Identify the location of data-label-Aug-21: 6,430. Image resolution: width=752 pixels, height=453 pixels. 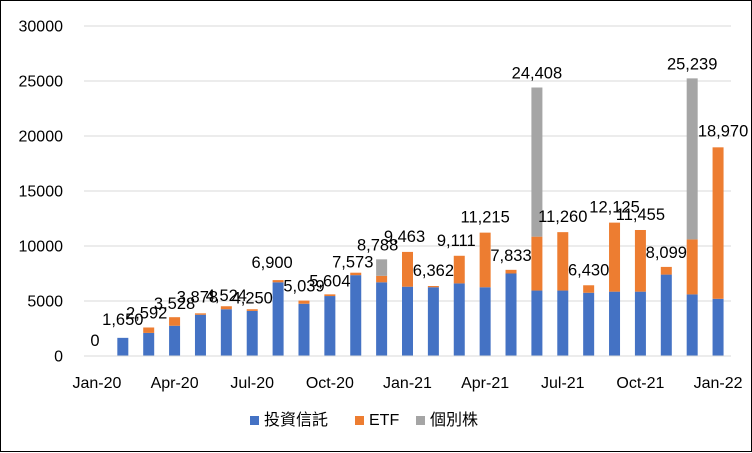
(588, 270).